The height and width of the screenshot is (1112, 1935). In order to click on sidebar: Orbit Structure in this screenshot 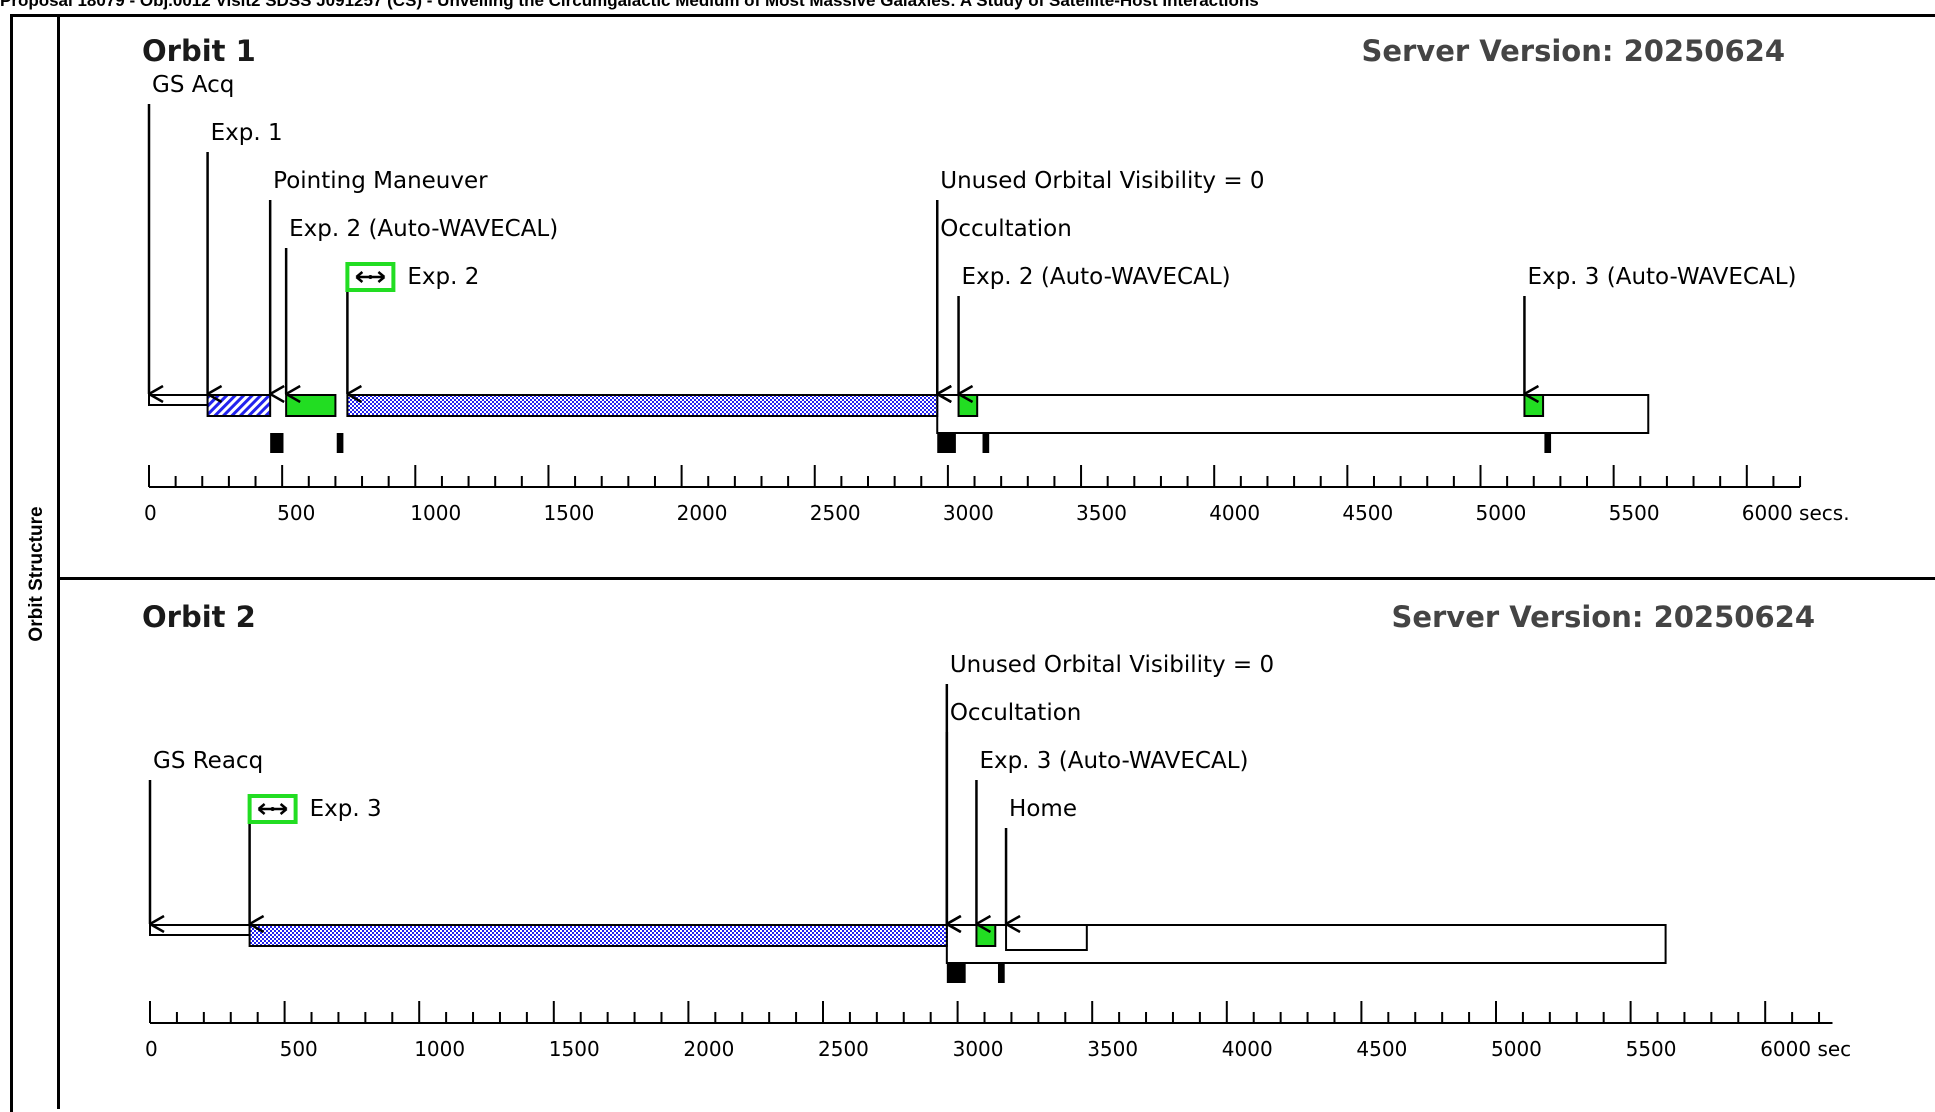, I will do `click(36, 563)`.